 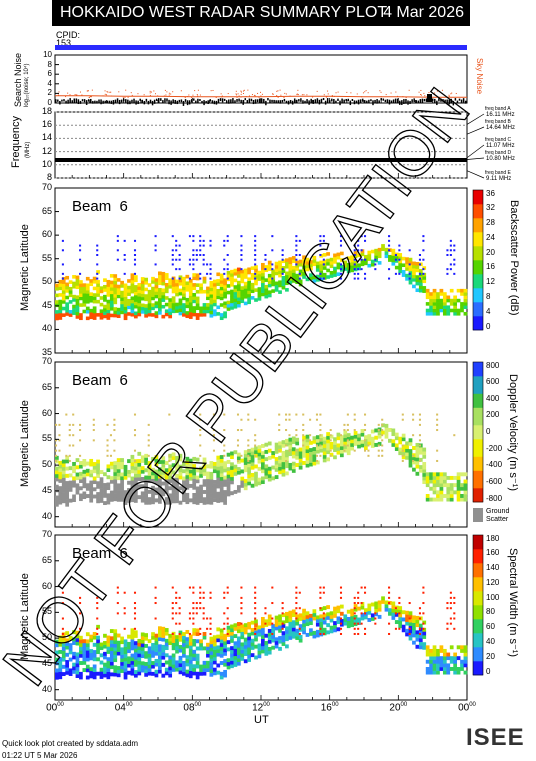 What do you see at coordinates (501, 159) in the screenshot?
I see `freq-band-value: 10.80 MHz` at bounding box center [501, 159].